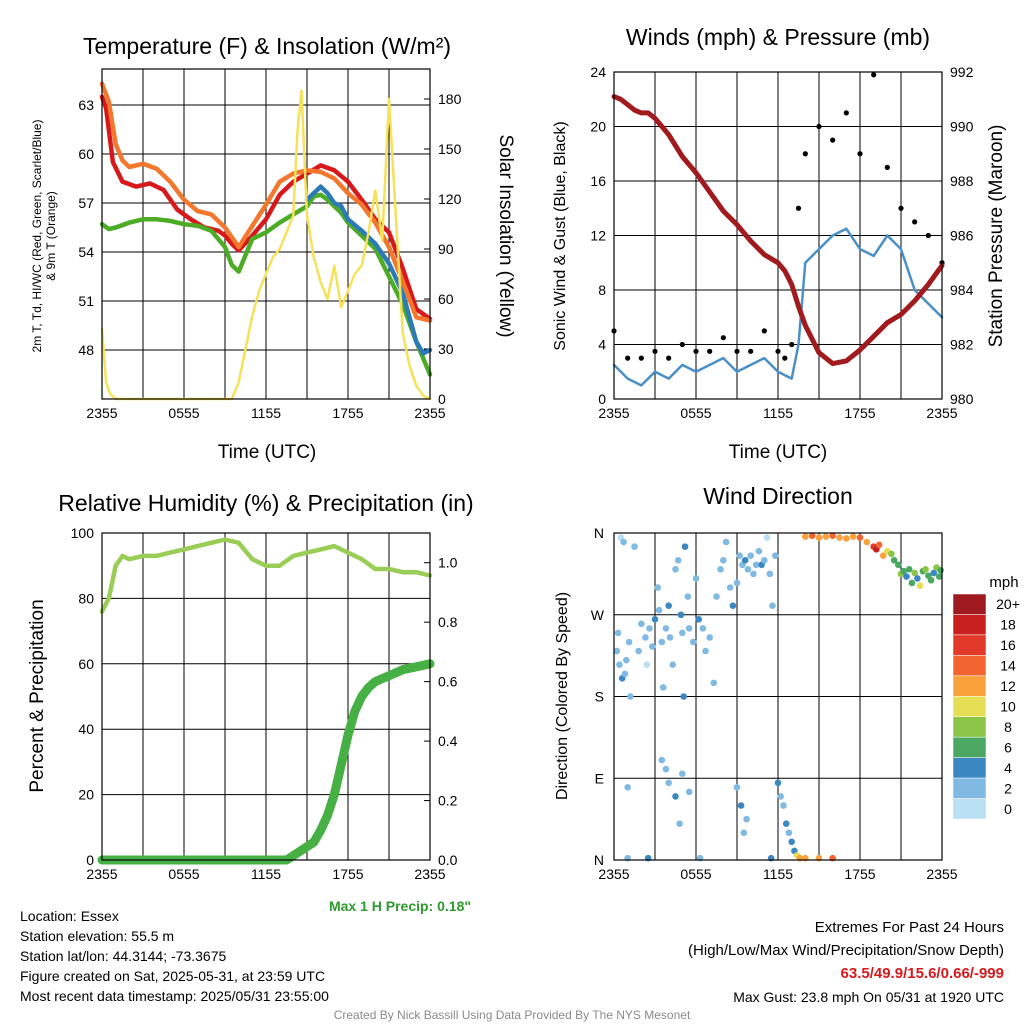 The image size is (1024, 1024). I want to click on colorbar-label: 18, so click(1008, 625).